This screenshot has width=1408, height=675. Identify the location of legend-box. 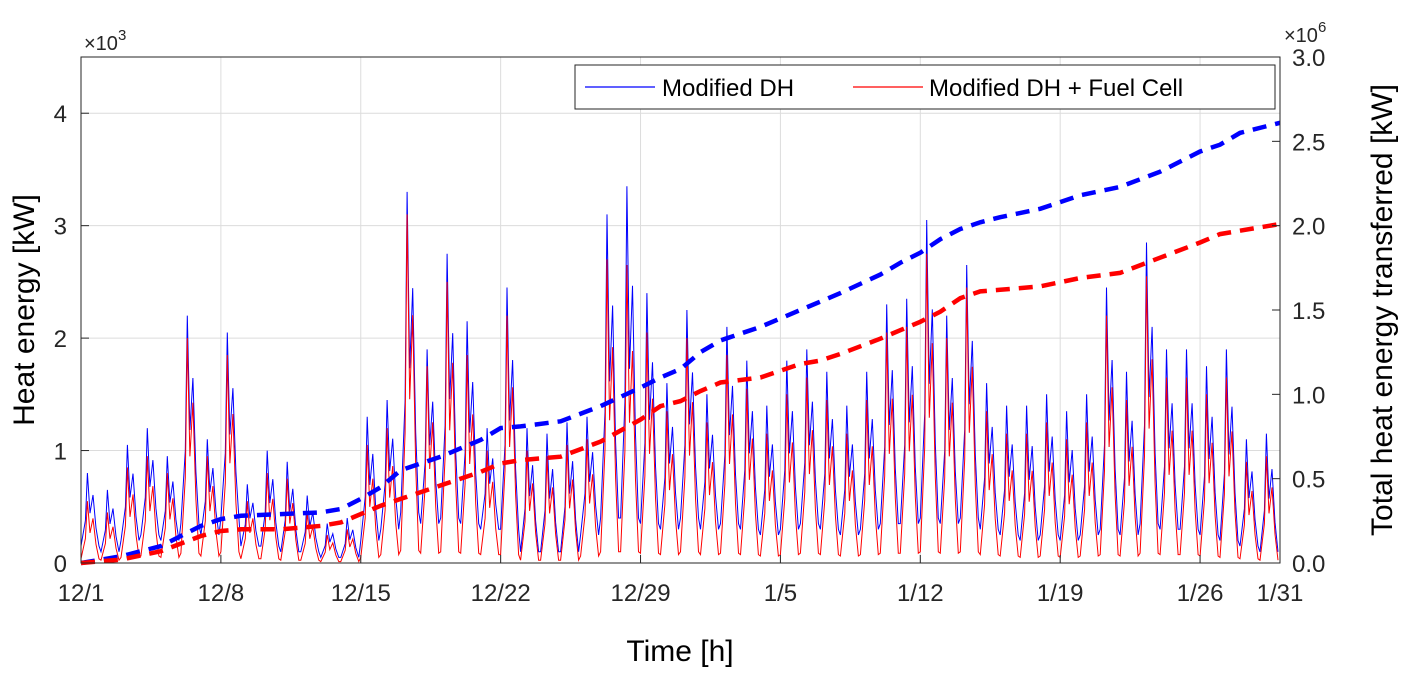
(925, 87).